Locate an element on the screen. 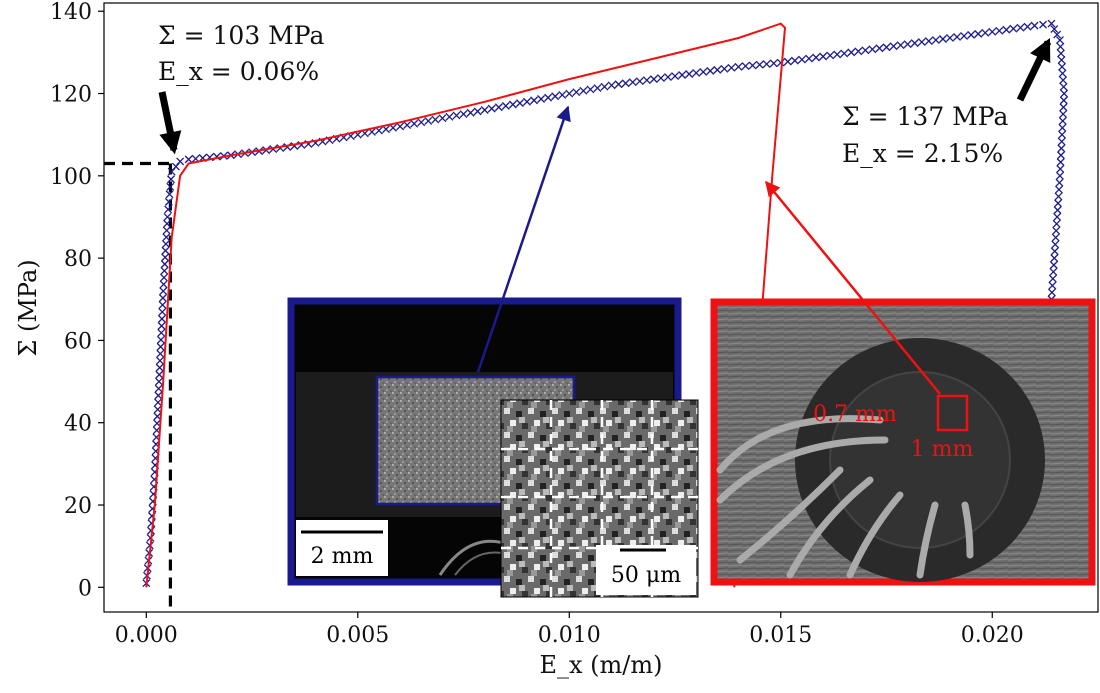  scale-bar-2mm: 2 mm is located at coordinates (342, 556).